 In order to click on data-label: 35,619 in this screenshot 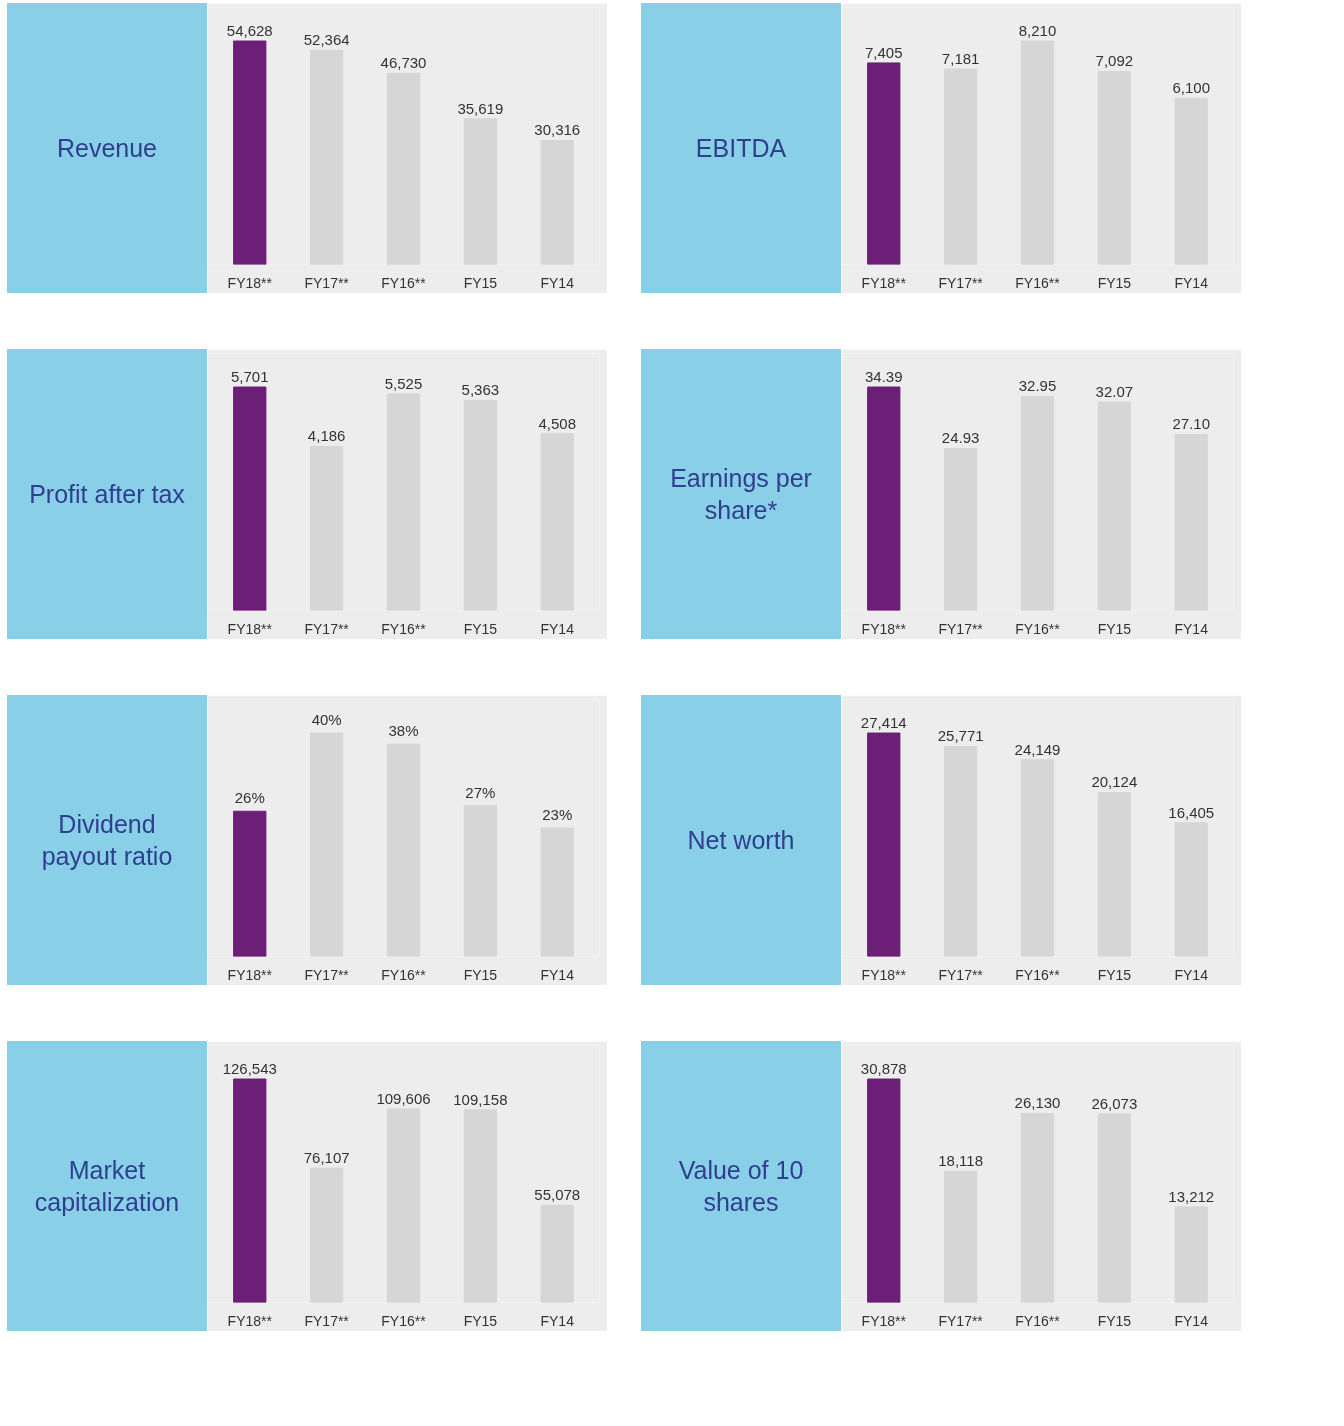, I will do `click(480, 108)`.